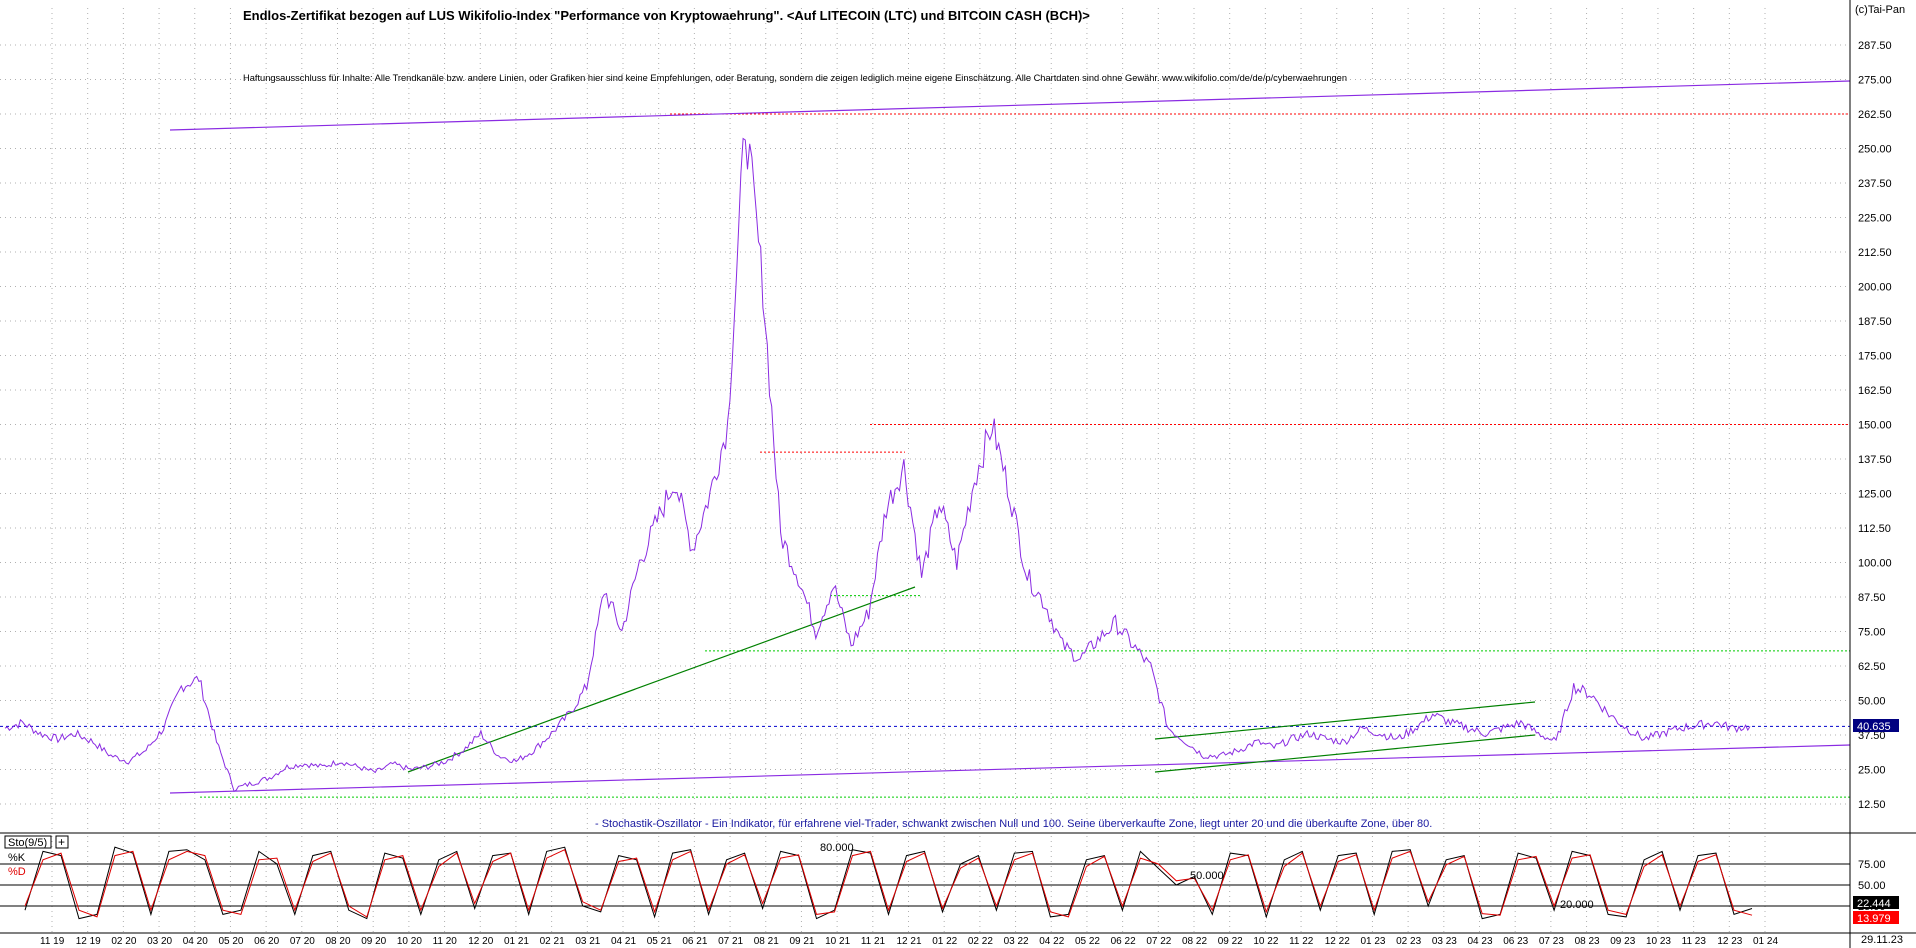  What do you see at coordinates (159, 941) in the screenshot?
I see `date-tick-label: 03 20` at bounding box center [159, 941].